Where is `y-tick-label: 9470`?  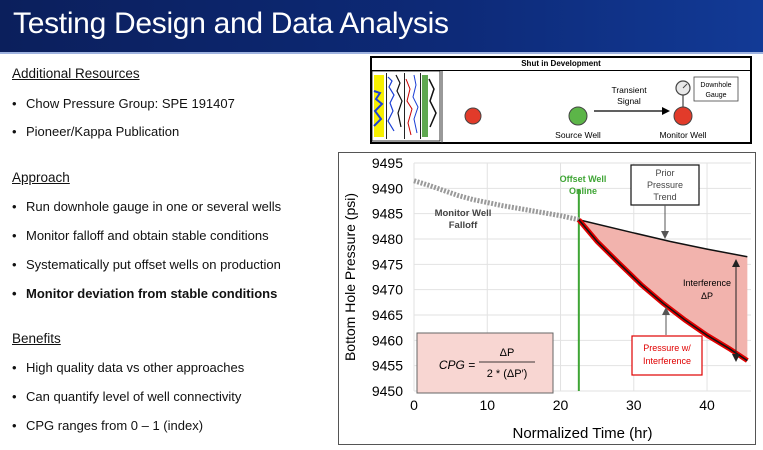
y-tick-label: 9470 is located at coordinates (387, 290).